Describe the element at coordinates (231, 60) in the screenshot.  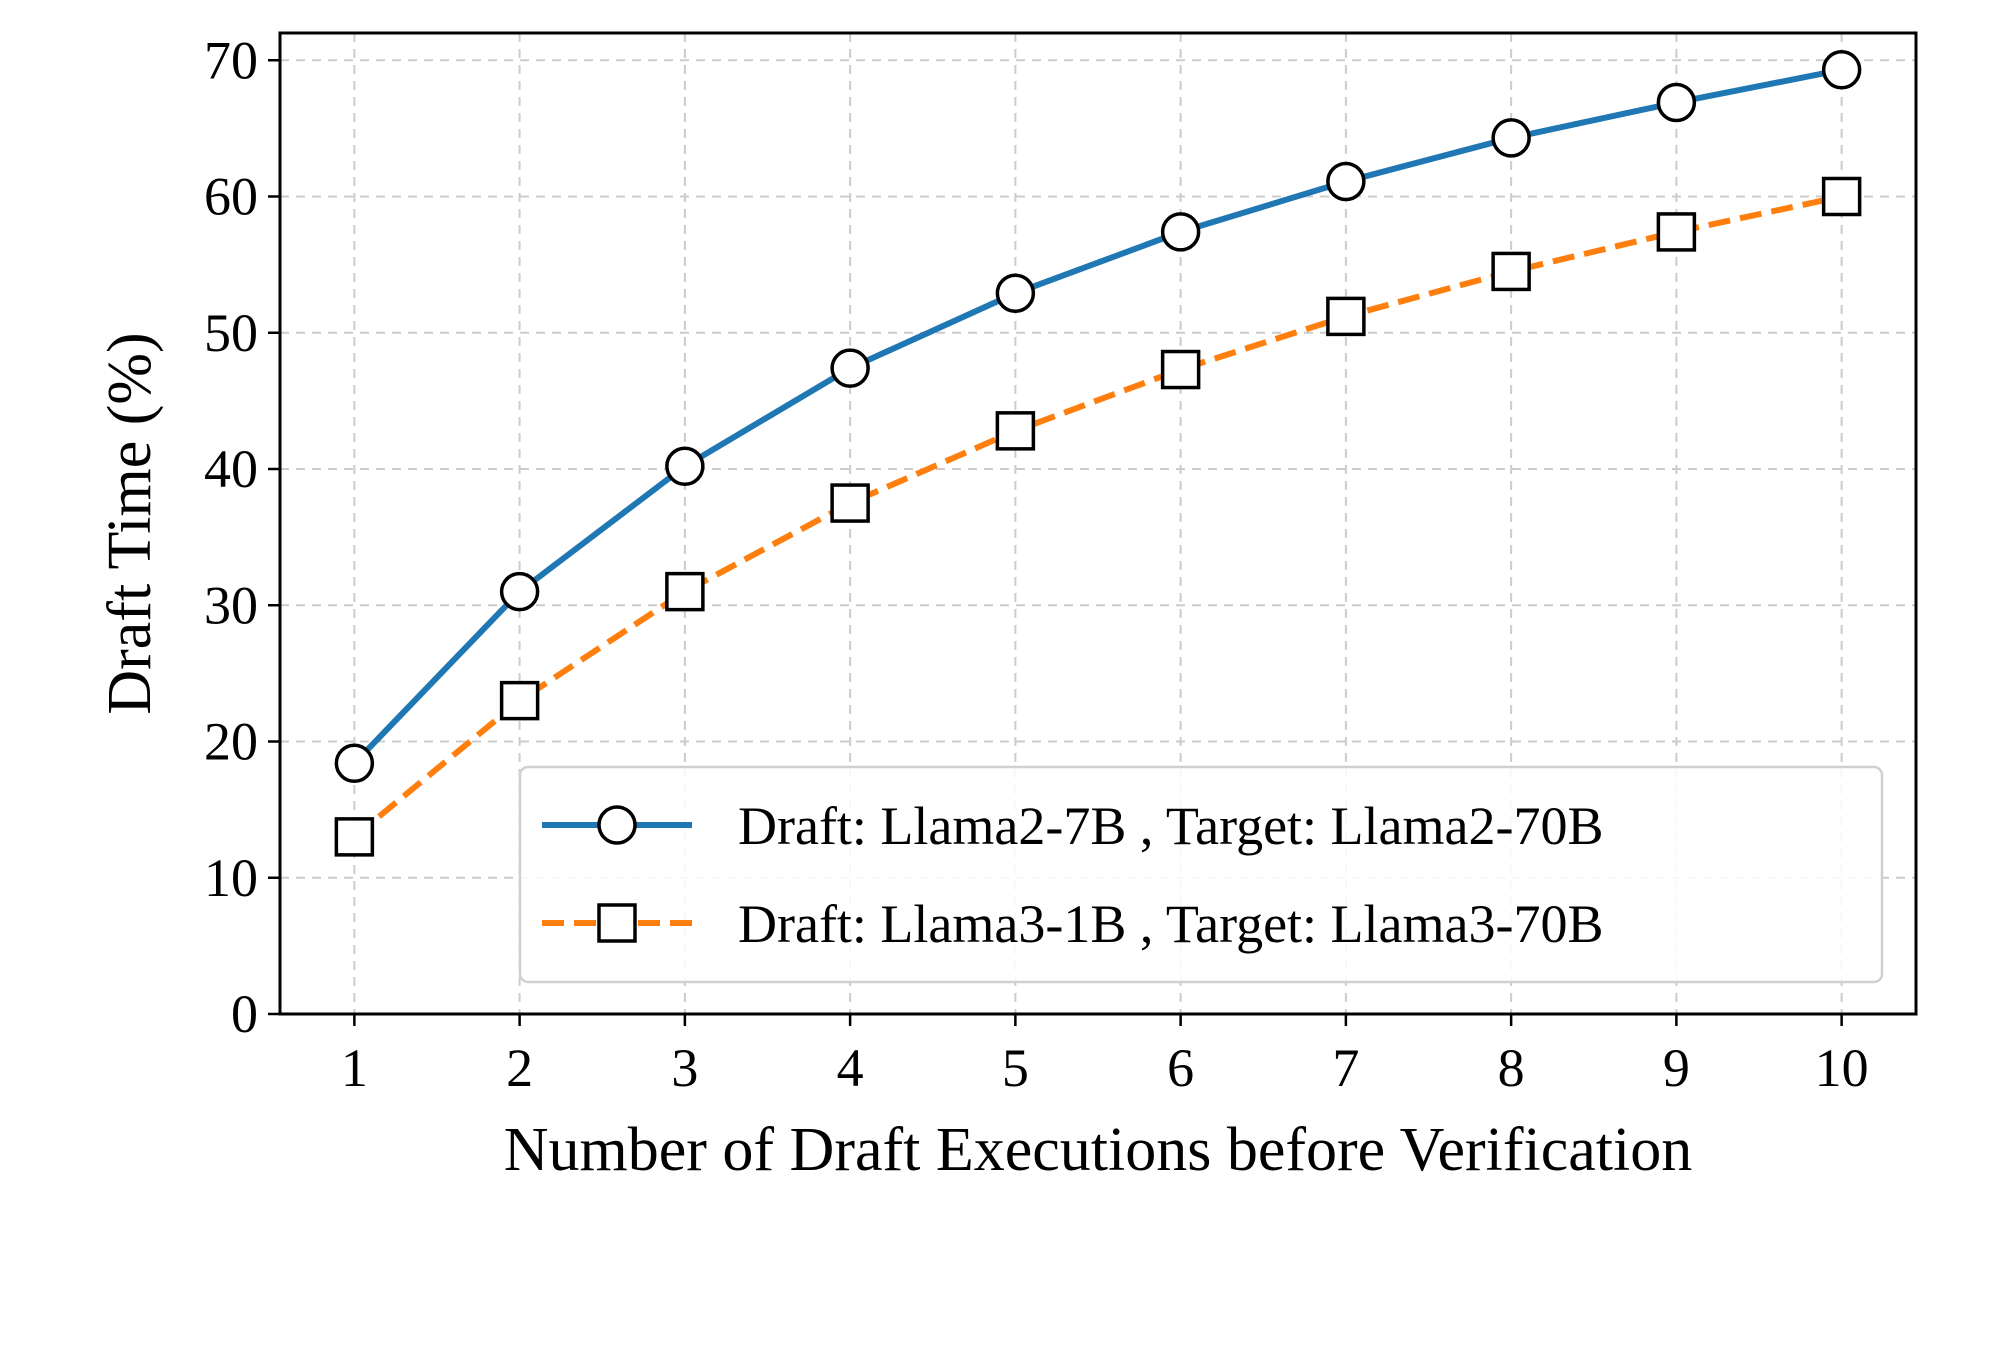
I see `y-tick-label: 70` at that location.